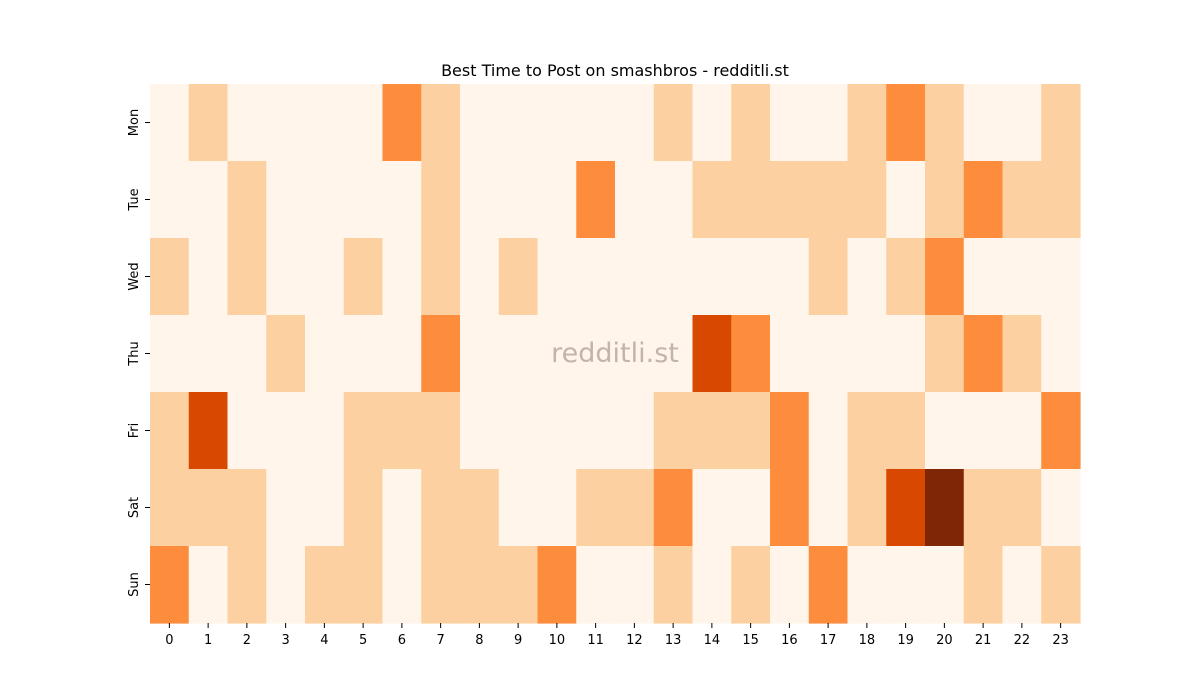 Image resolution: width=1200 pixels, height=700 pixels. I want to click on x-tick-label: 18, so click(867, 640).